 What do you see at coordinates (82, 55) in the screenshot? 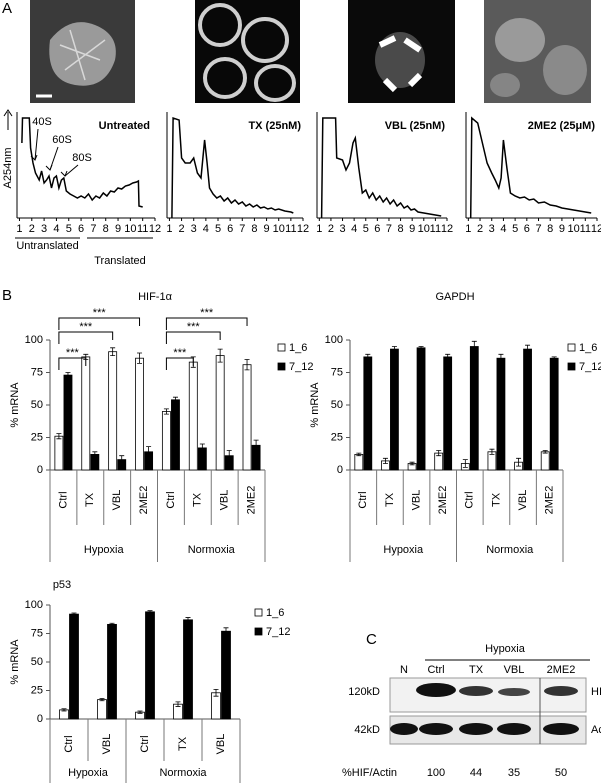
I see `filaments` at bounding box center [82, 55].